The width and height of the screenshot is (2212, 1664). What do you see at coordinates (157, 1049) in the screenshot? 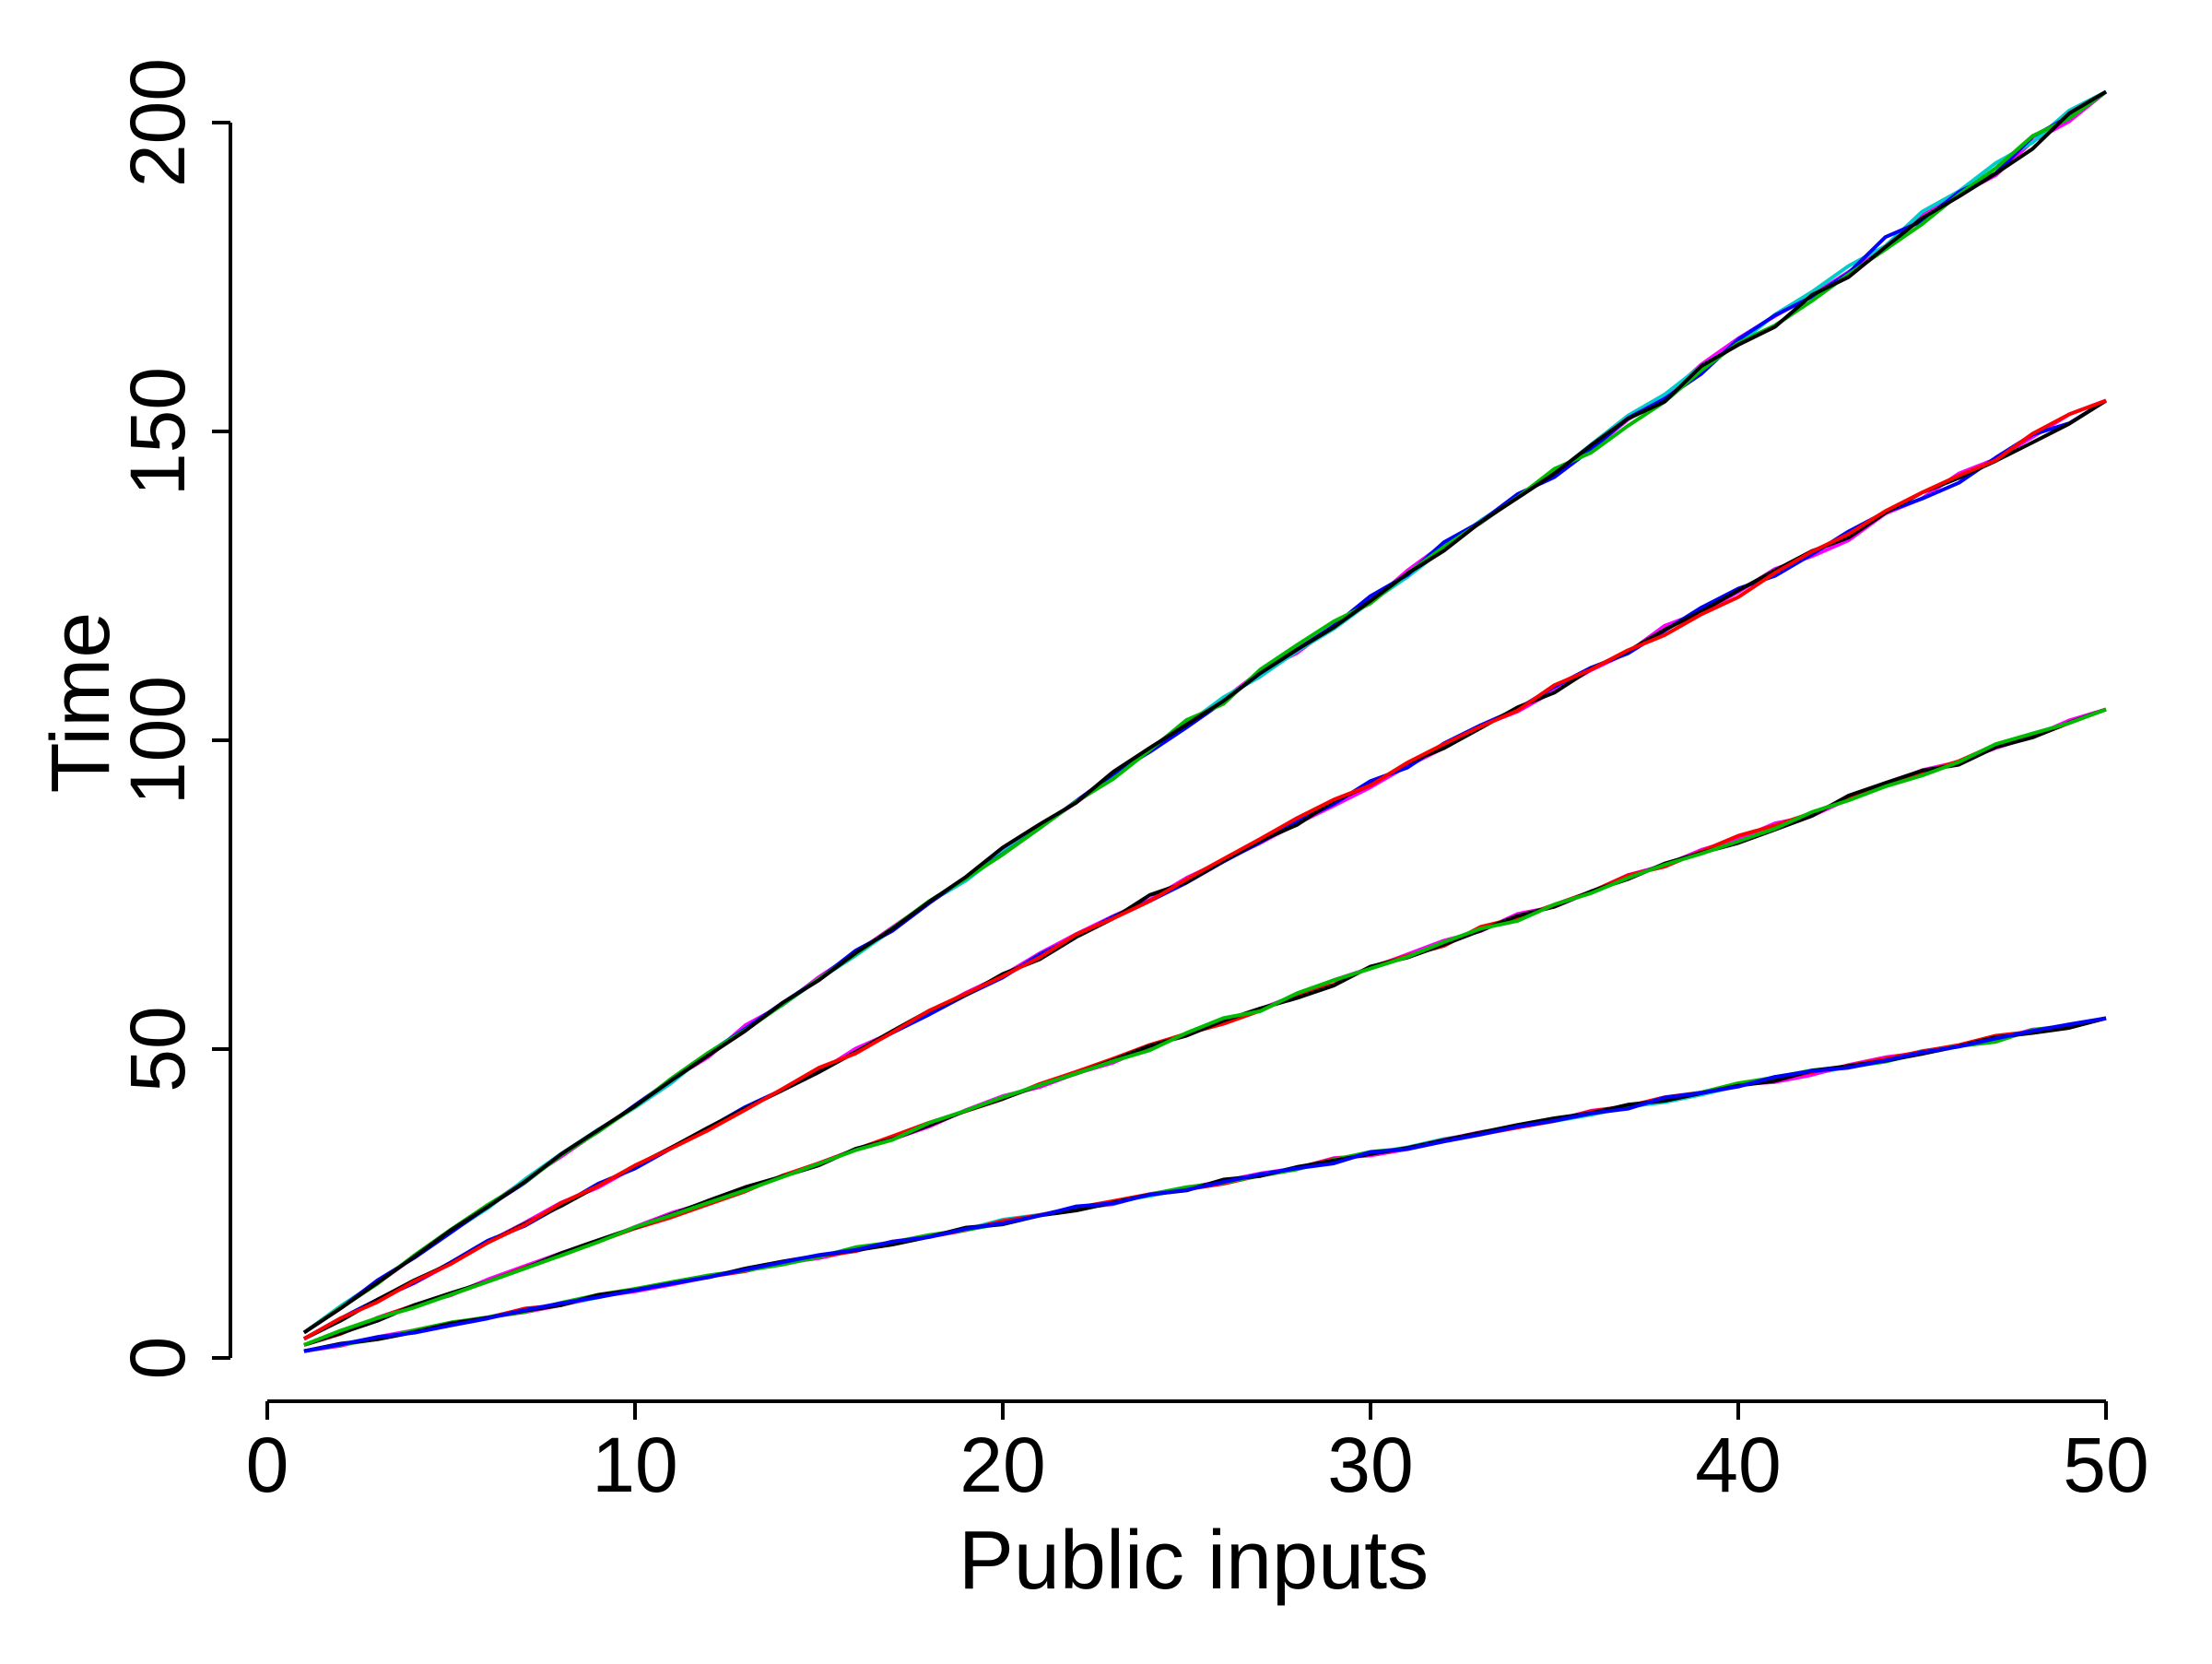
I see `y-tick-label: 50` at bounding box center [157, 1049].